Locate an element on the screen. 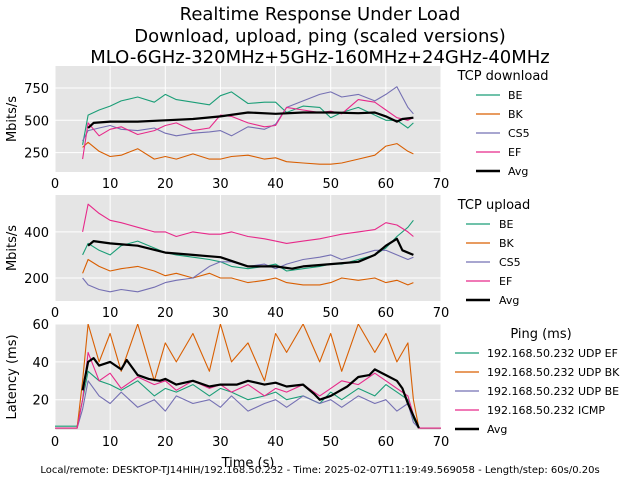 This screenshot has width=640, height=480. y-axis-label: Latency (ms) is located at coordinates (12, 376).